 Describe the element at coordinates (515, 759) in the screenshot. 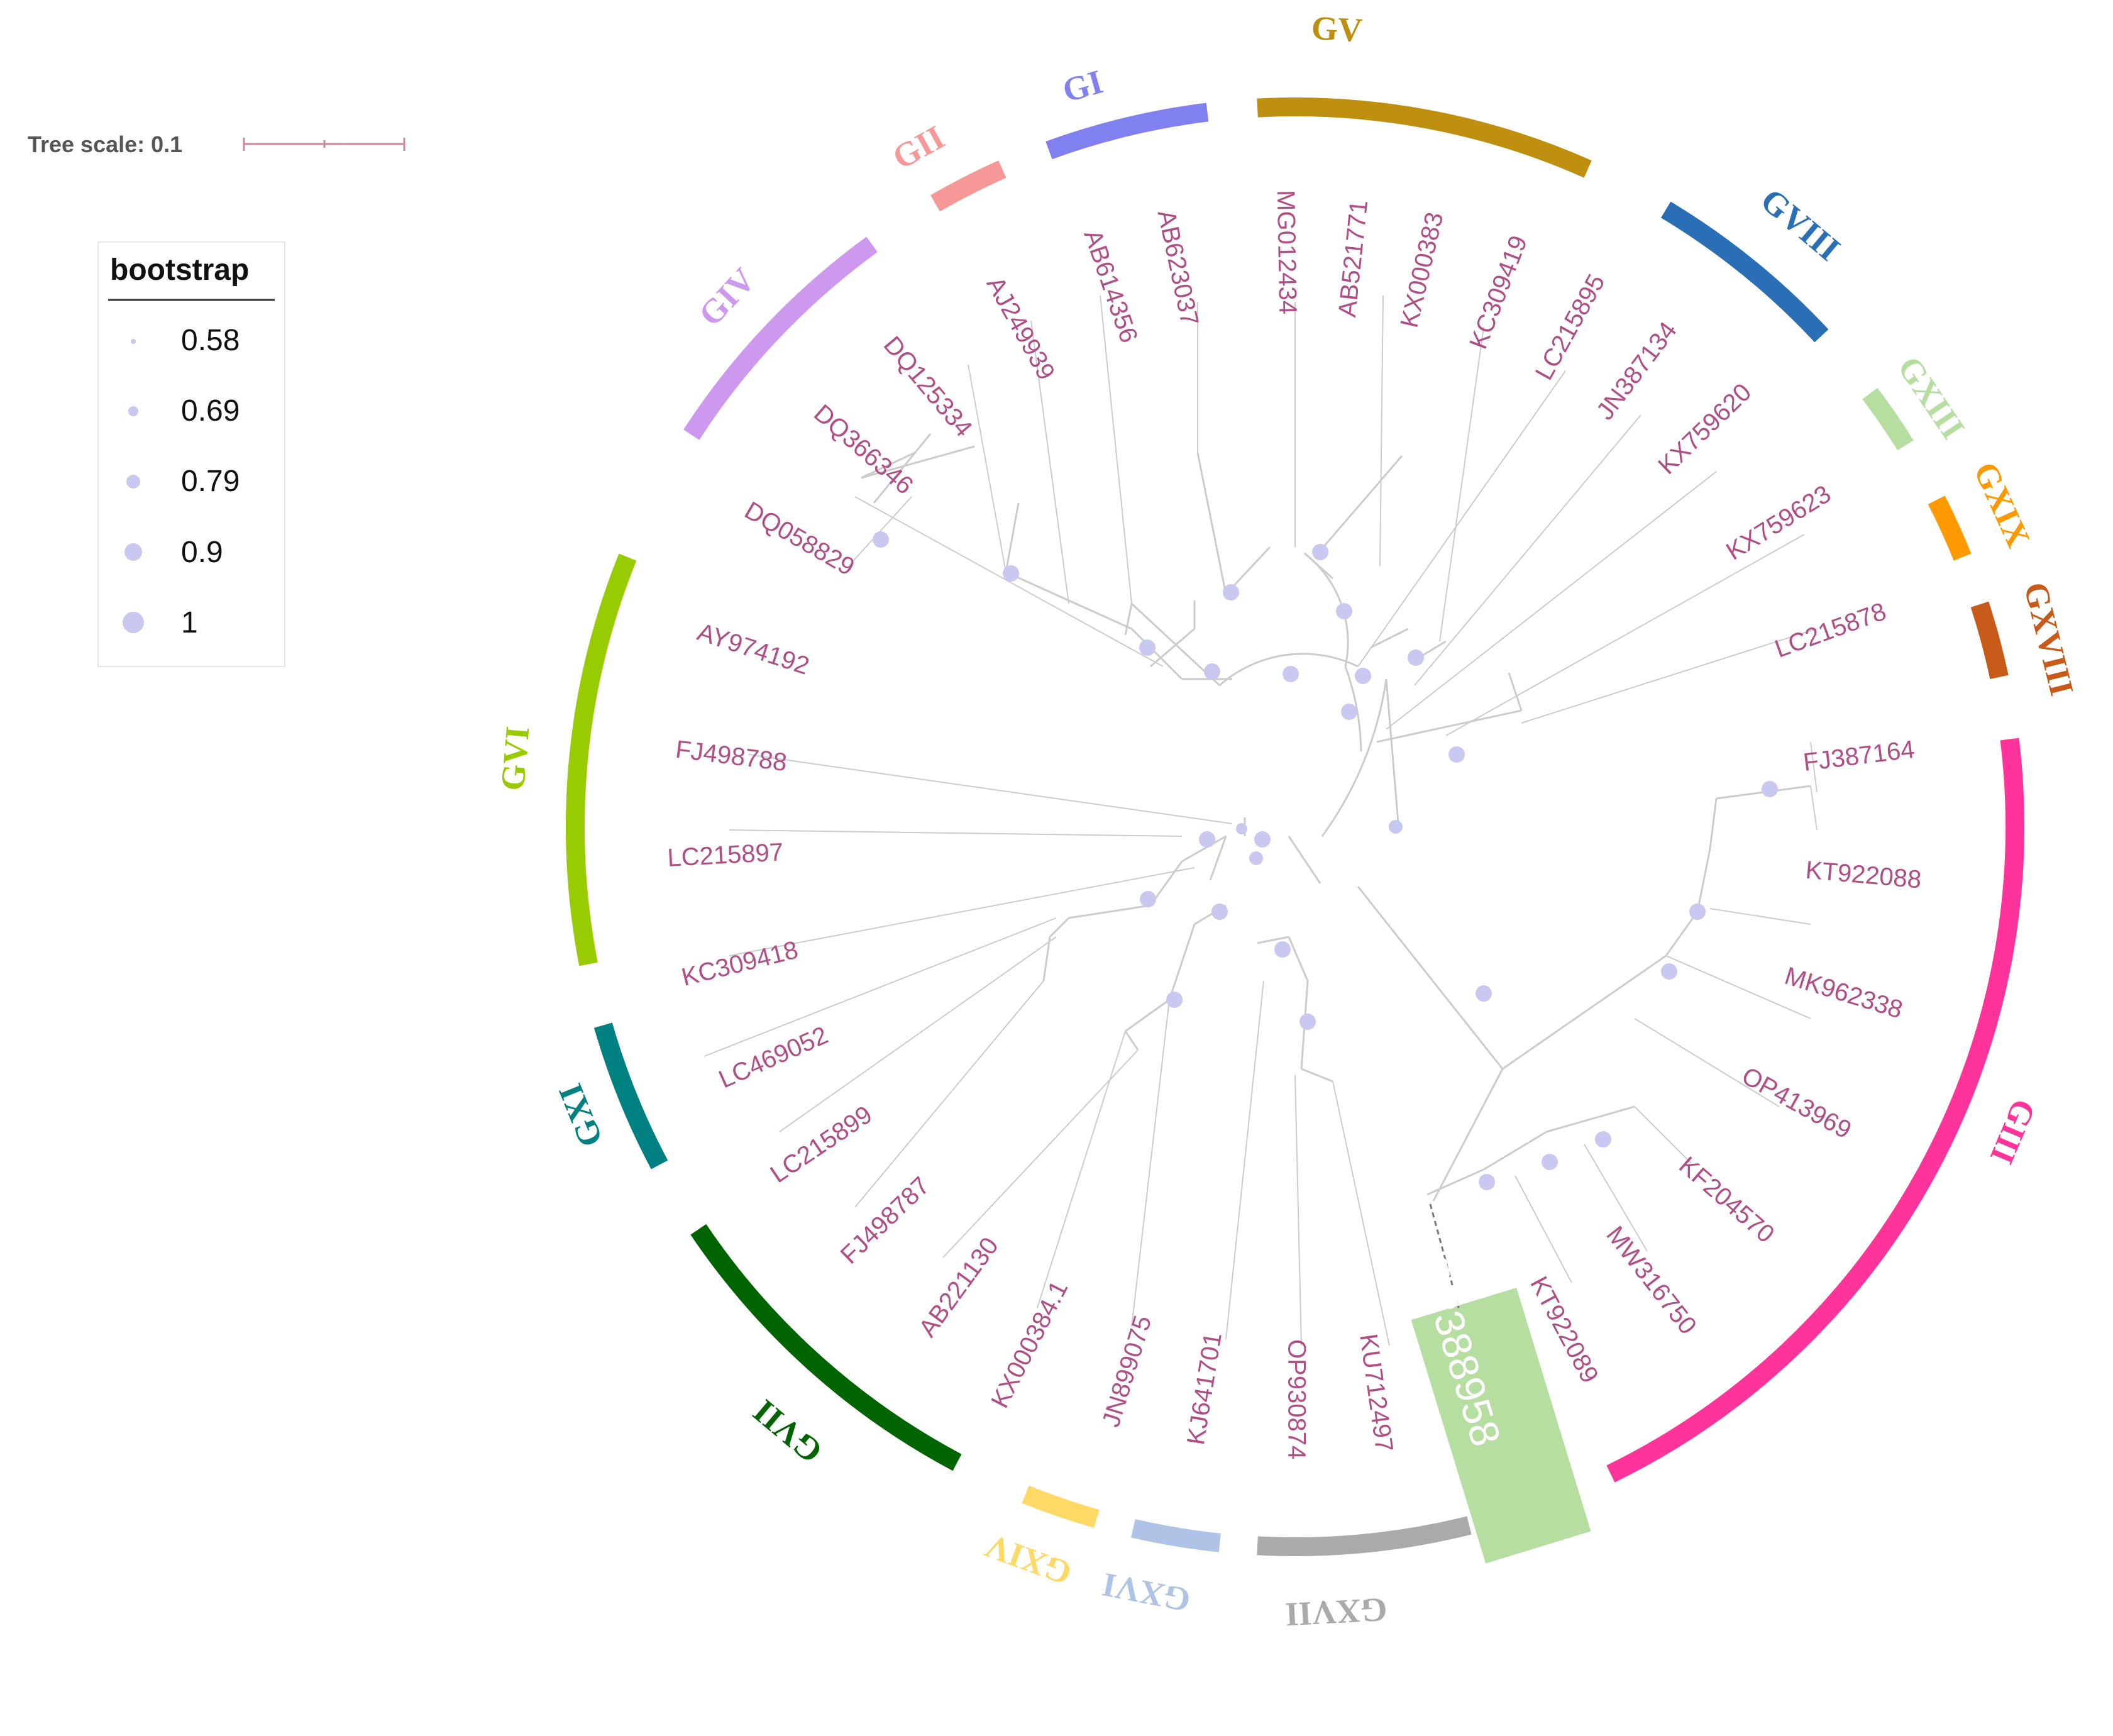

I see `group-label-gvi: GVI` at that location.